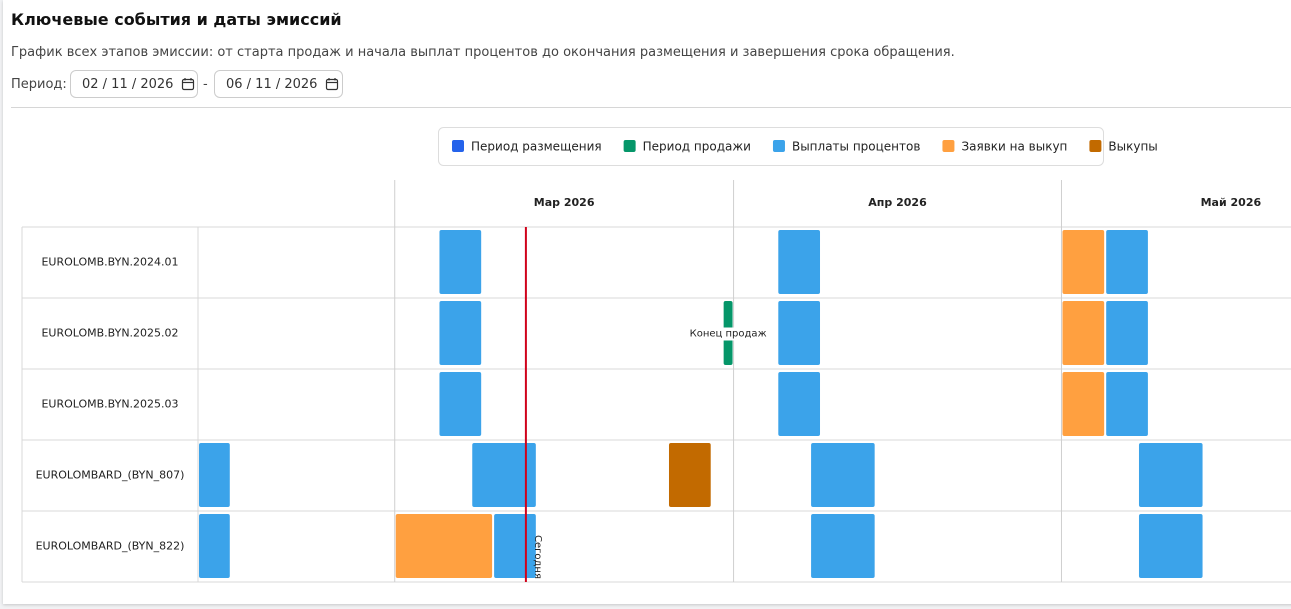 The image size is (1291, 609). I want to click on row-label: EUROLOMB.BYN.2025.03, so click(109, 404).